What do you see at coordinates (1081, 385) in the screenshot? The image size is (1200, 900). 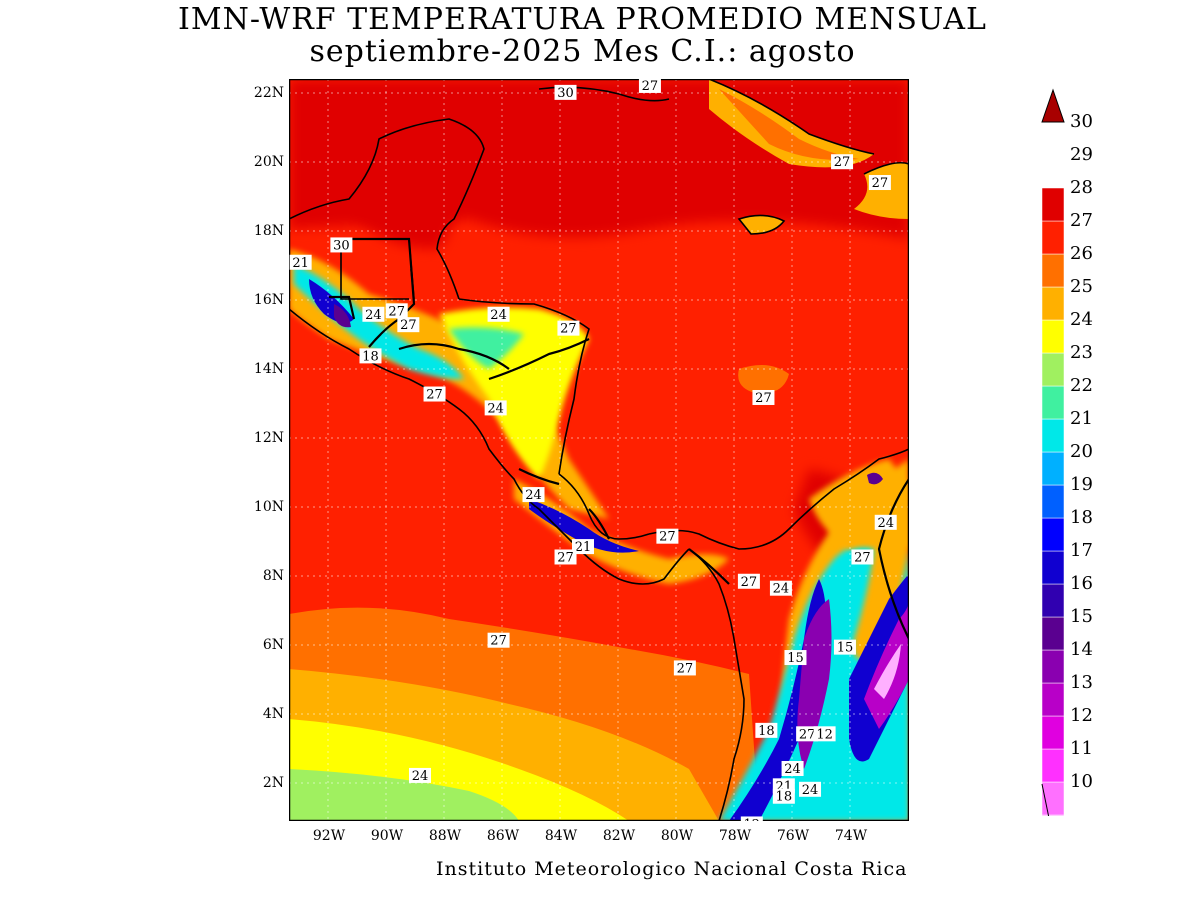 I see `colorbar-label: 22` at bounding box center [1081, 385].